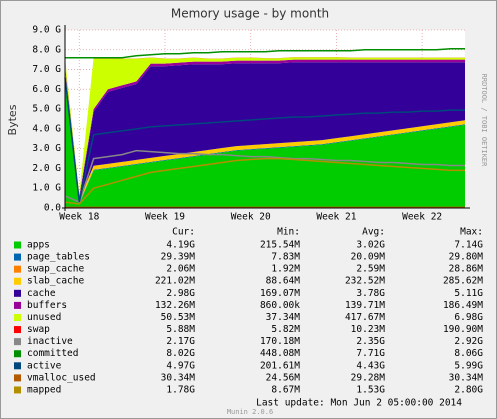 This screenshot has width=497, height=419. Describe the element at coordinates (165, 217) in the screenshot. I see `x-tick-label: Week 19` at that location.